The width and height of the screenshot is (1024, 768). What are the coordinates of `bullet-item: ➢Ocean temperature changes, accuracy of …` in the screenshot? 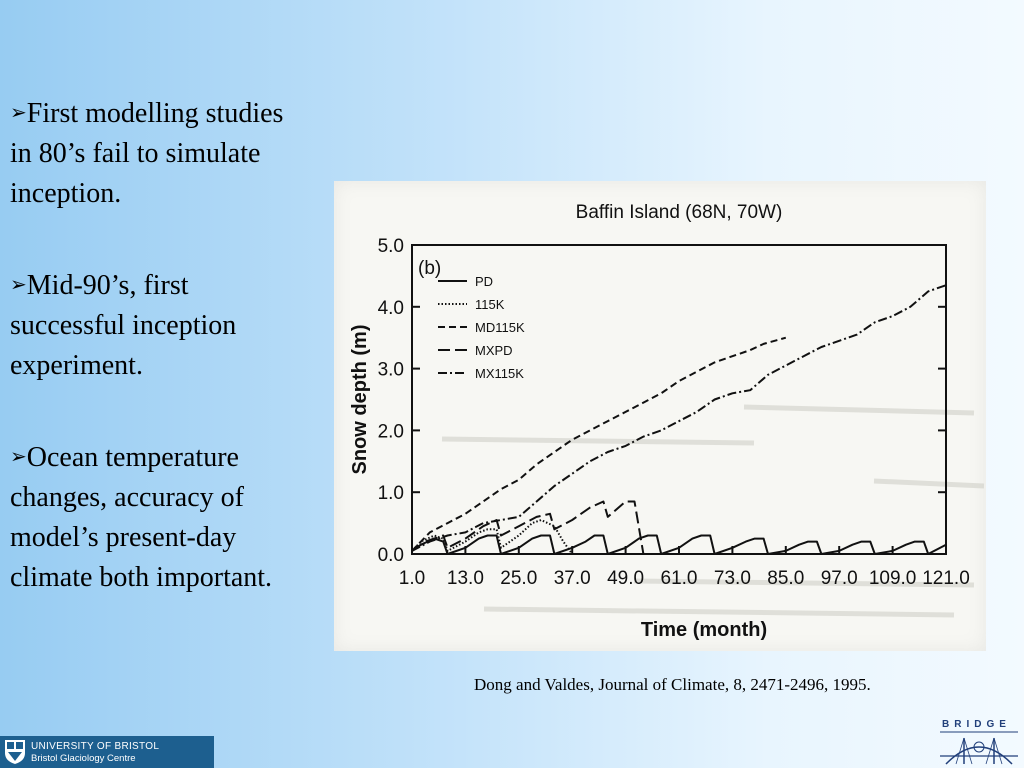 It's located at (160, 517).